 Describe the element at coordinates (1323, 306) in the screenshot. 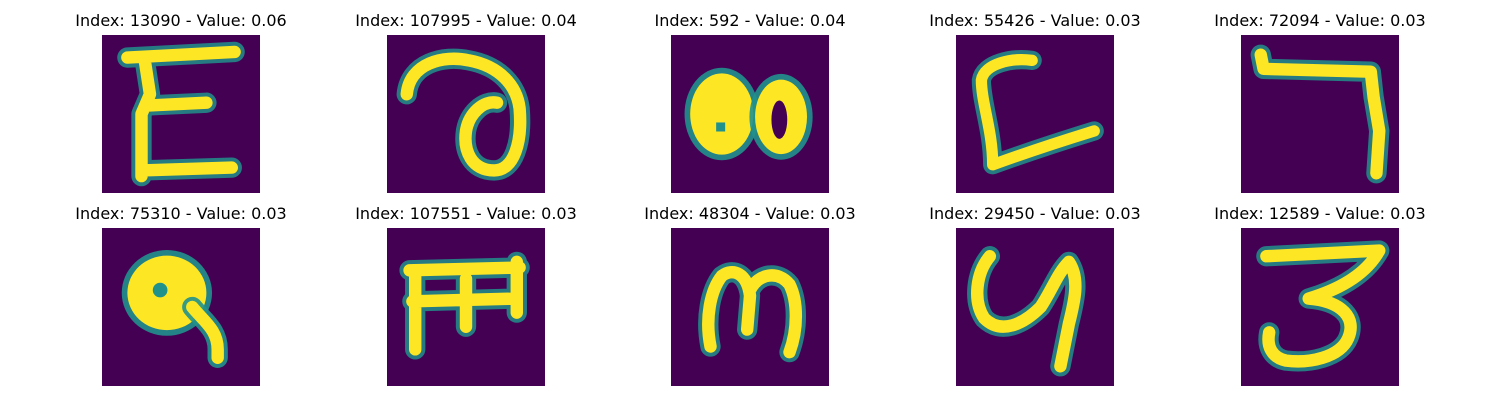

I see `glyph-three-like` at that location.